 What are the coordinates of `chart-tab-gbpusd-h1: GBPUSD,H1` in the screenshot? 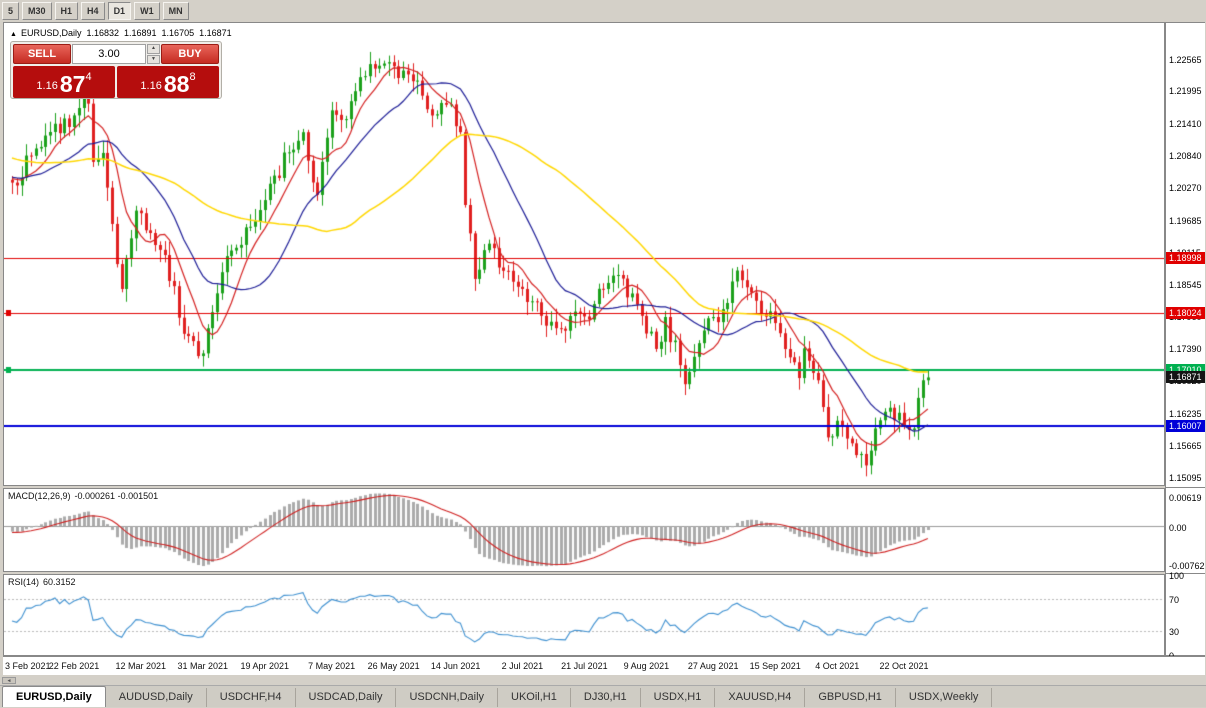 It's located at (850, 697).